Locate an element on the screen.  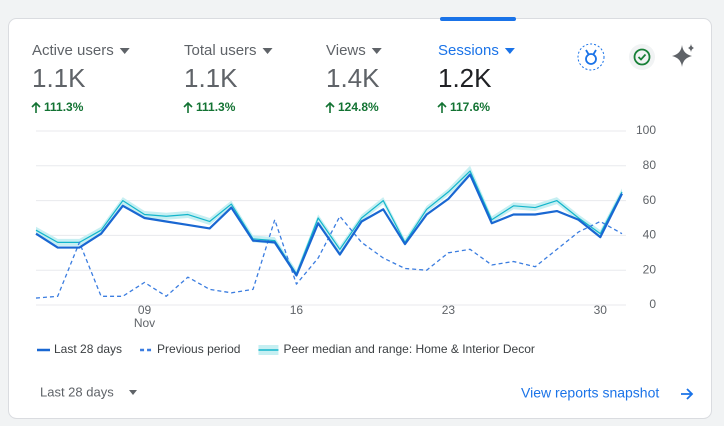
sparkle-small is located at coordinates (691, 48).